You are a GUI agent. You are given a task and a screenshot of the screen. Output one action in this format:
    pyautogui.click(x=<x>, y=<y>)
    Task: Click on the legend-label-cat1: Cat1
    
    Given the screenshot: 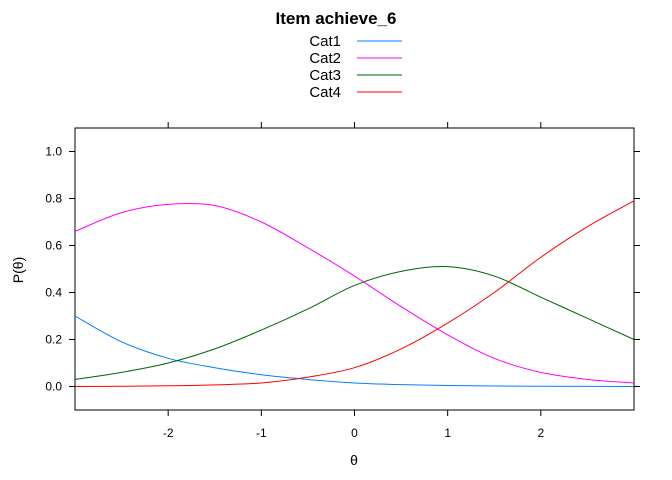 What is the action you would take?
    pyautogui.click(x=325, y=41)
    